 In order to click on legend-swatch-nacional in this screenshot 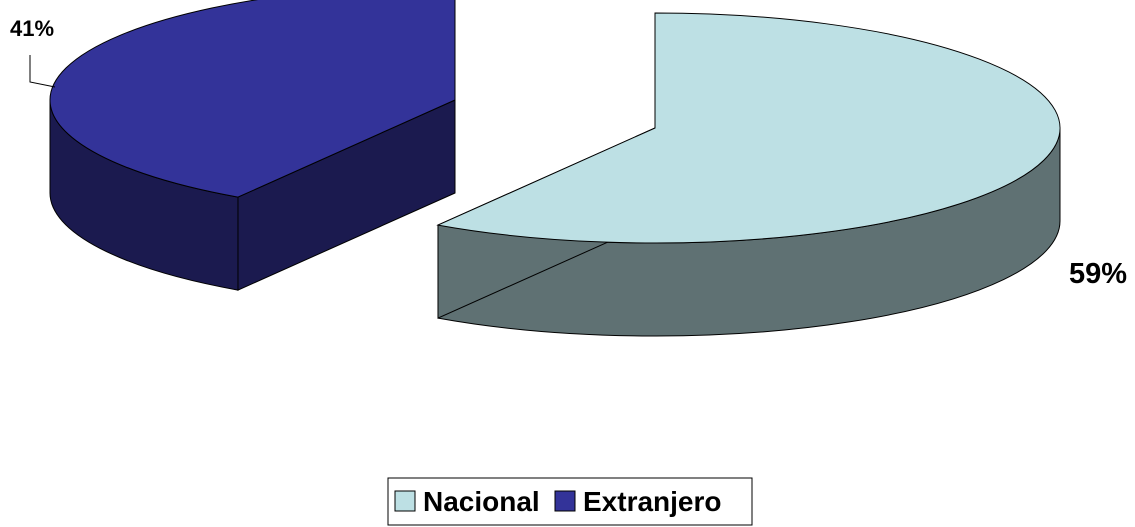, I will do `click(405, 501)`.